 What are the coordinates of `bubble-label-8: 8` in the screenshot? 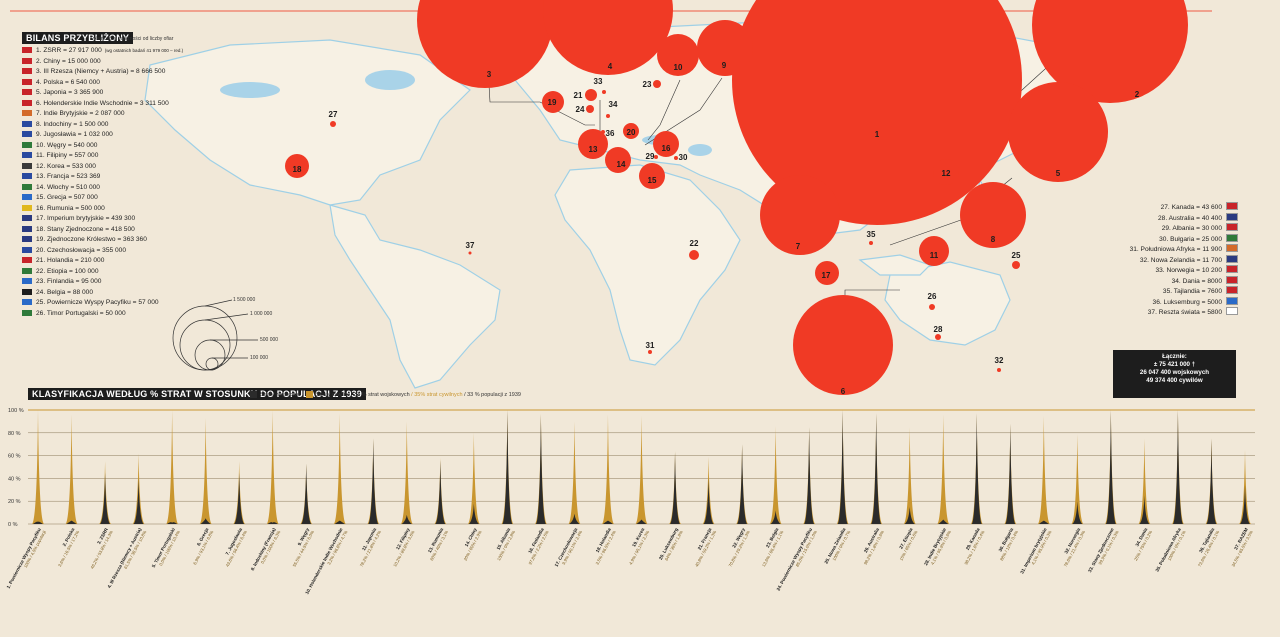 It's located at (993, 239).